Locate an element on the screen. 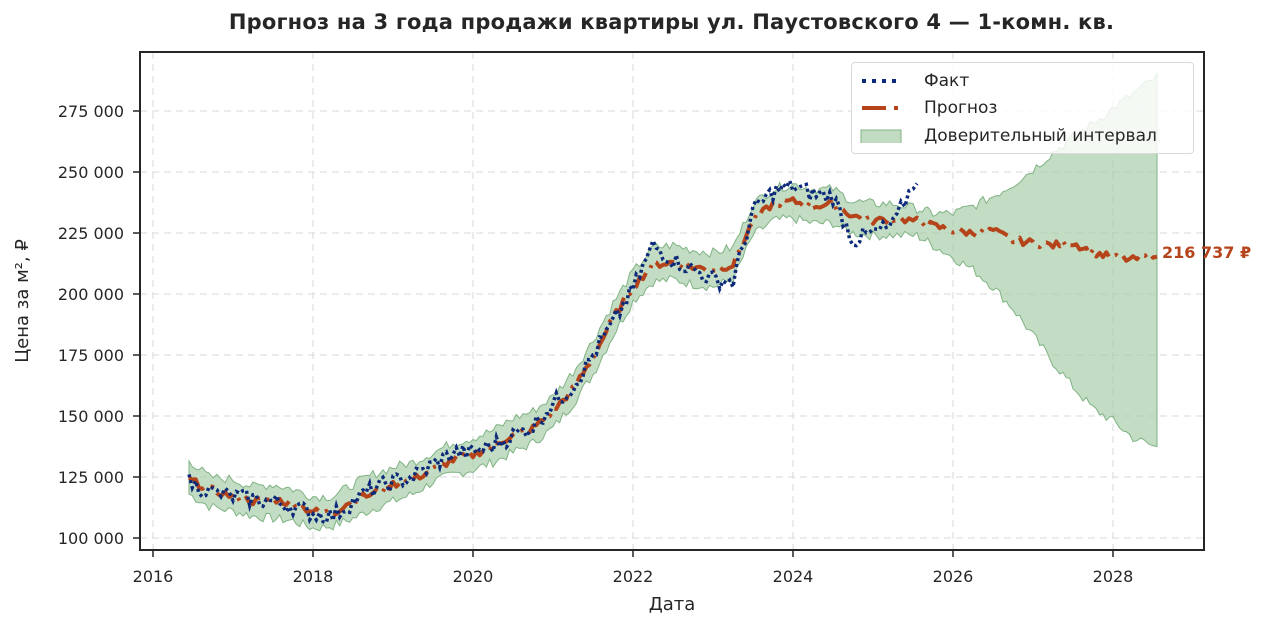 The width and height of the screenshot is (1275, 627). x-tick-label: 2020 is located at coordinates (473, 576).